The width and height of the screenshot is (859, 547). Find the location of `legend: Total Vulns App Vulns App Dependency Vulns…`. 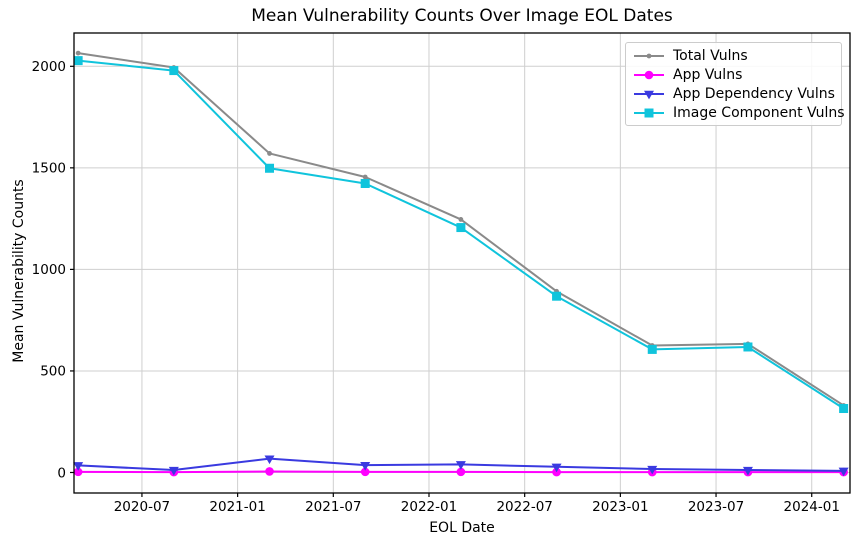

legend: Total Vulns App Vulns App Dependency Vulns… is located at coordinates (735, 84).